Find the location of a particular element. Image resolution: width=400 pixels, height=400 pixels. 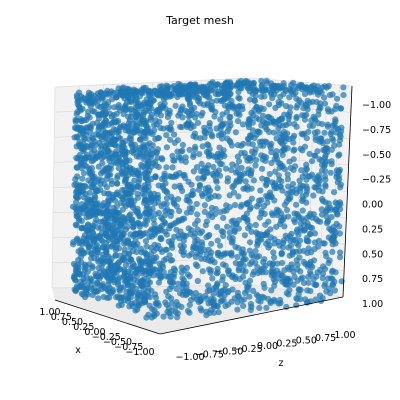

x-tick-label: −0.25 is located at coordinates (106, 337).